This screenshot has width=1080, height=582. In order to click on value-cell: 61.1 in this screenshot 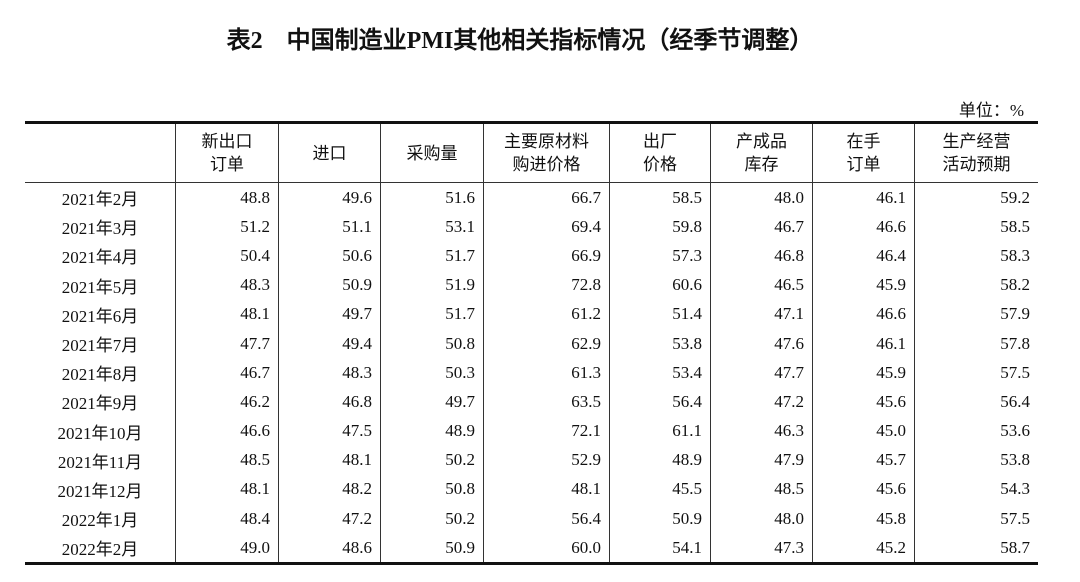, I will do `click(660, 431)`.